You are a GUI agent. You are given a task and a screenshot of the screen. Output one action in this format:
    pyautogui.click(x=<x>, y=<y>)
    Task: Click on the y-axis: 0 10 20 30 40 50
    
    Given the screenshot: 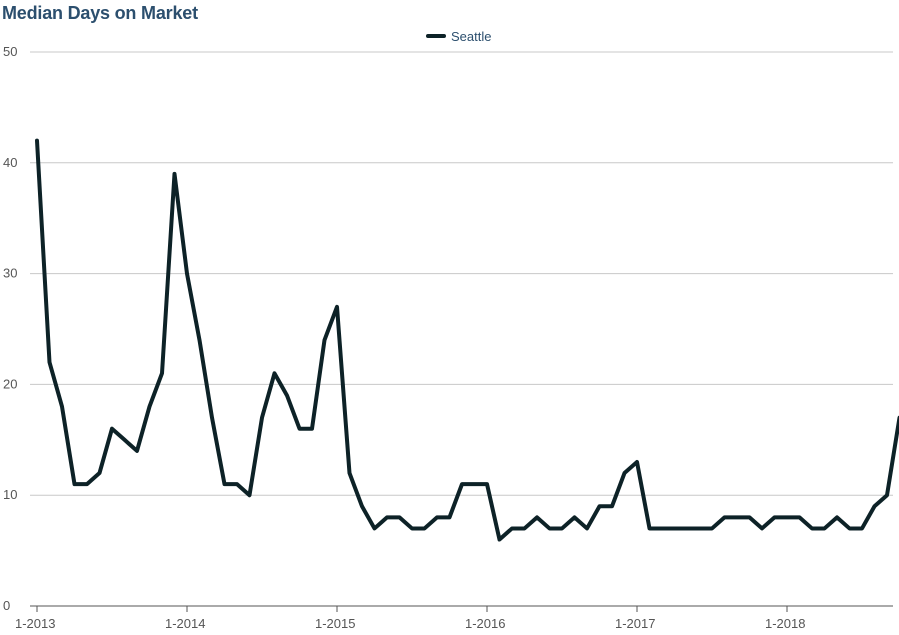 What is the action you would take?
    pyautogui.click(x=10, y=328)
    